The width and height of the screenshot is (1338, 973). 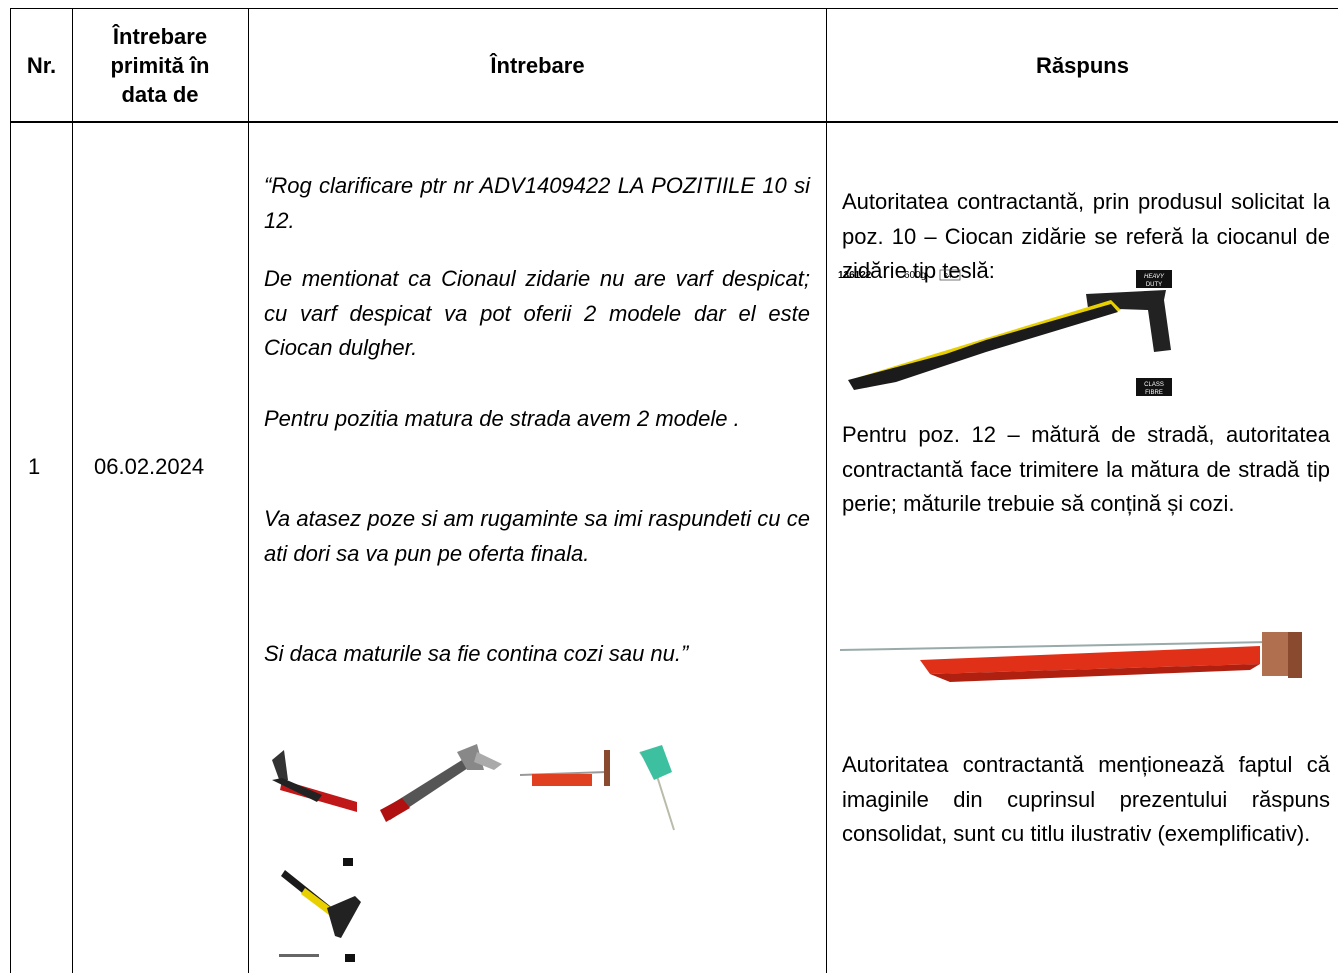 I want to click on header-cell: Întrebare primită în data de, so click(x=160, y=65).